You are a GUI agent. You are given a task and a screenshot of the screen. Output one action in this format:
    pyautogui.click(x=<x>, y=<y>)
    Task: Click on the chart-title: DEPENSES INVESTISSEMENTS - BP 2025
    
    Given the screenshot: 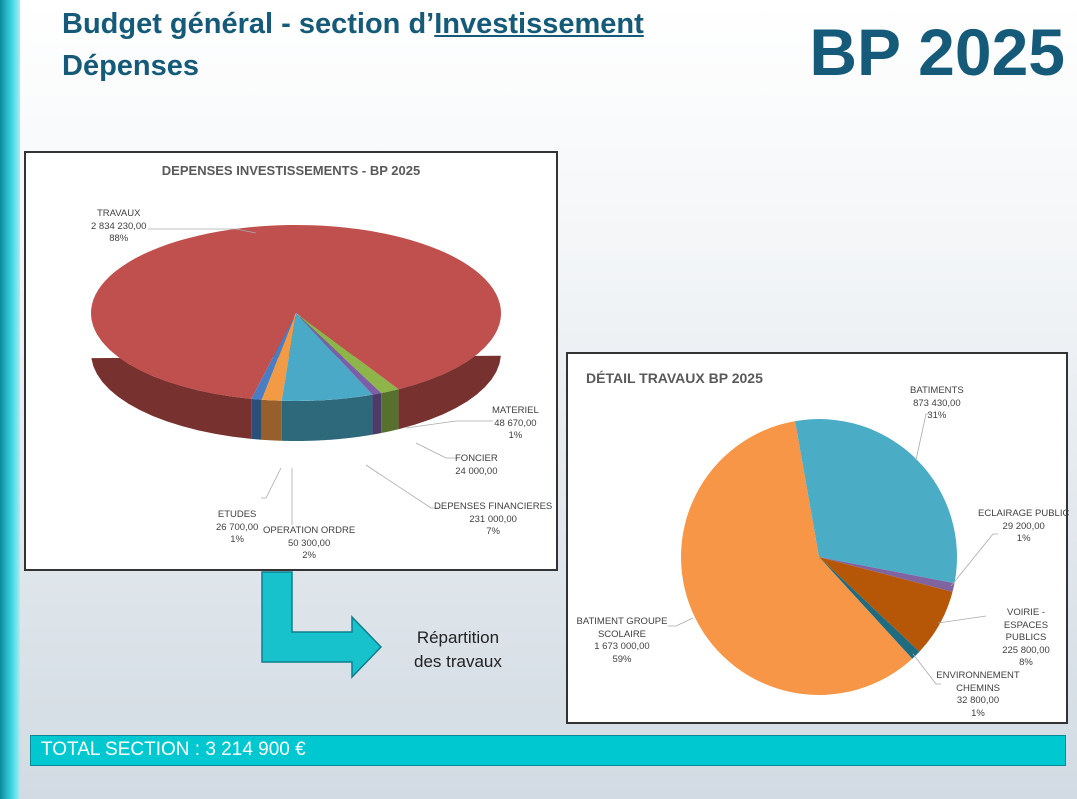 What is the action you would take?
    pyautogui.click(x=291, y=170)
    